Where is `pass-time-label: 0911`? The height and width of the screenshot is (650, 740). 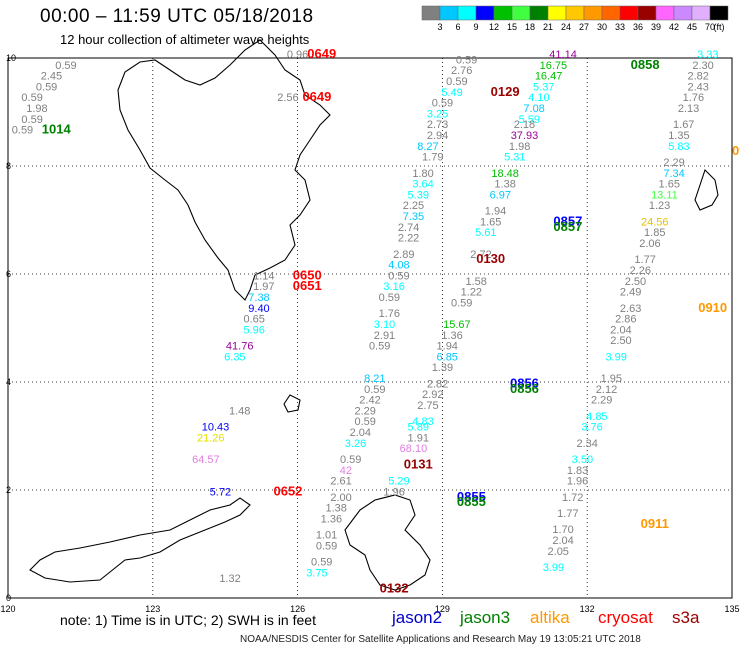 pass-time-label: 0911 is located at coordinates (655, 523).